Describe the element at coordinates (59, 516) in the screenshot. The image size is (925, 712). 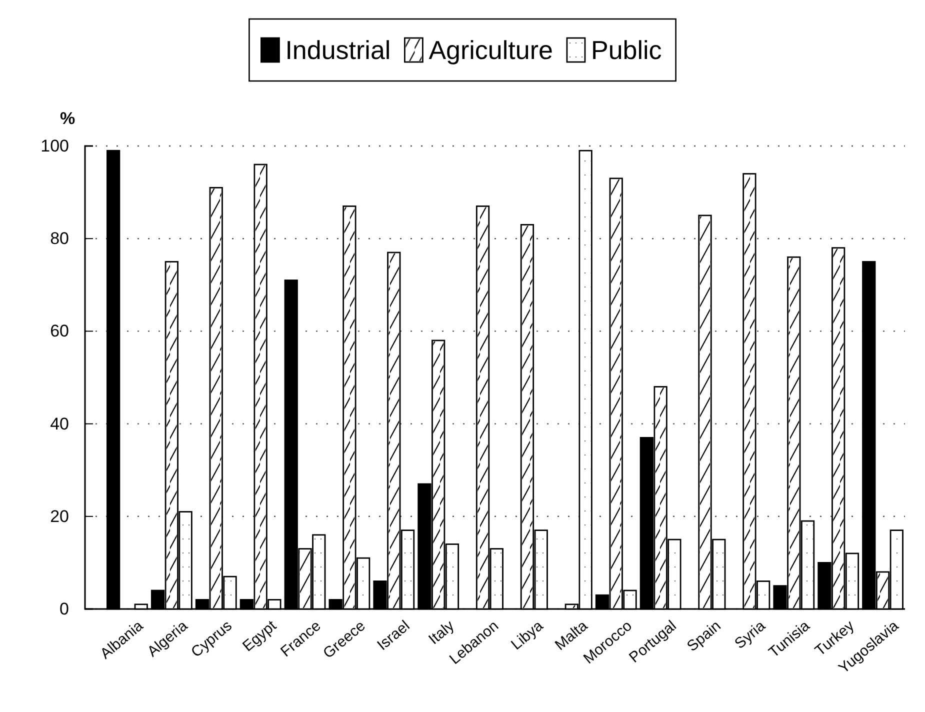
I see `y-tick-label: 20` at that location.